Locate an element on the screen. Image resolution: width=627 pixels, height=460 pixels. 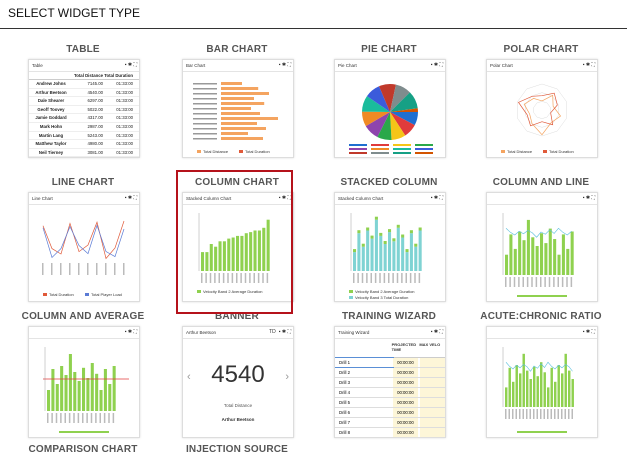
legend: Velocity Band 2 Average Duration is located at coordinates (230, 291).